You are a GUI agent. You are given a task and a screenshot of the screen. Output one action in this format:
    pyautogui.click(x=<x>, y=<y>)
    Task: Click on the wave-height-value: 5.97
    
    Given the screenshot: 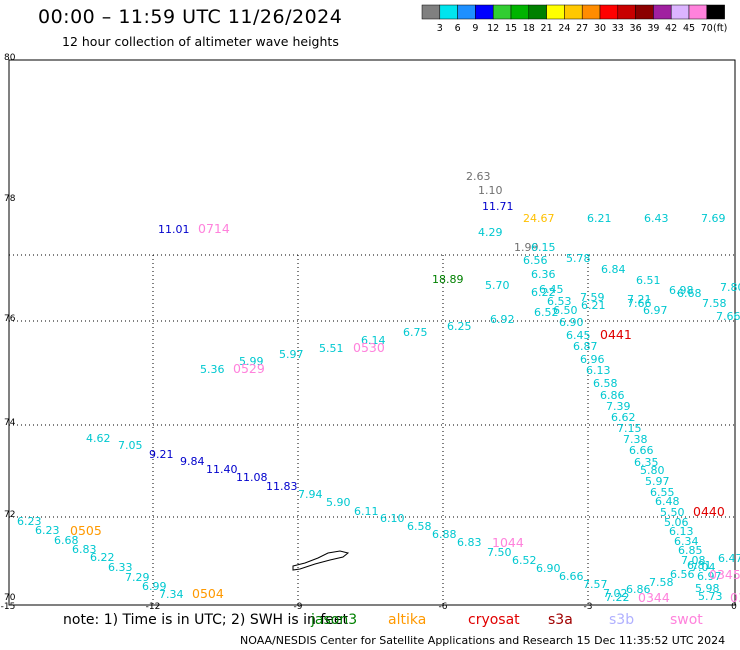 What is the action you would take?
    pyautogui.click(x=657, y=481)
    